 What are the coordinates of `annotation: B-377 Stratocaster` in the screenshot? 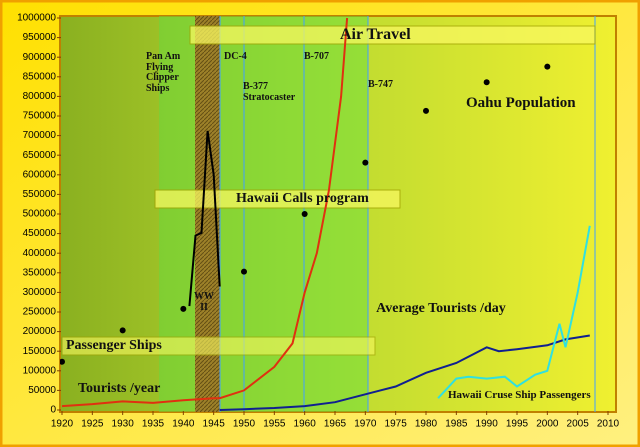 It's located at (269, 92).